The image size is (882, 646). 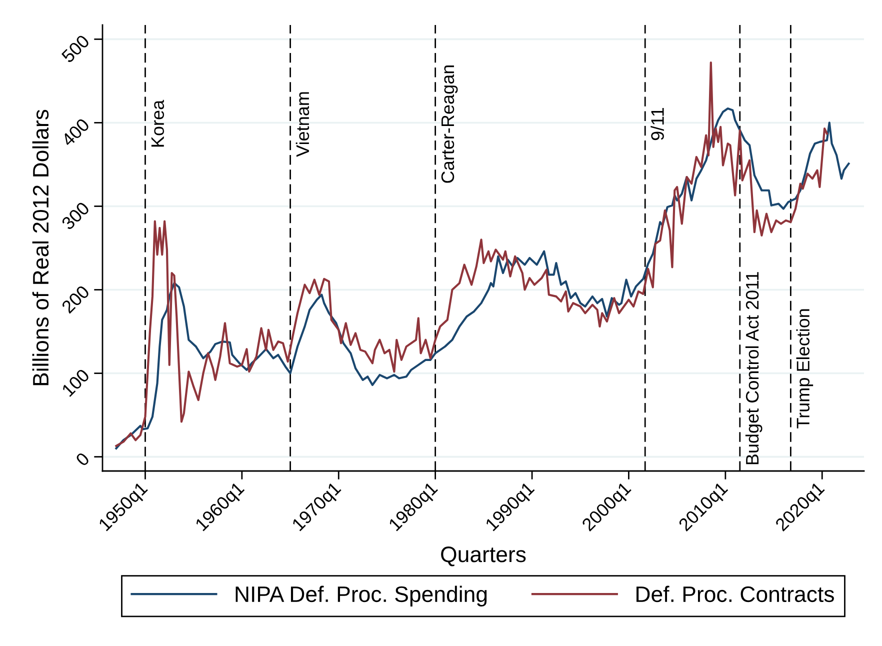 What do you see at coordinates (75, 133) in the screenshot?
I see `y-tick-label: 400` at bounding box center [75, 133].